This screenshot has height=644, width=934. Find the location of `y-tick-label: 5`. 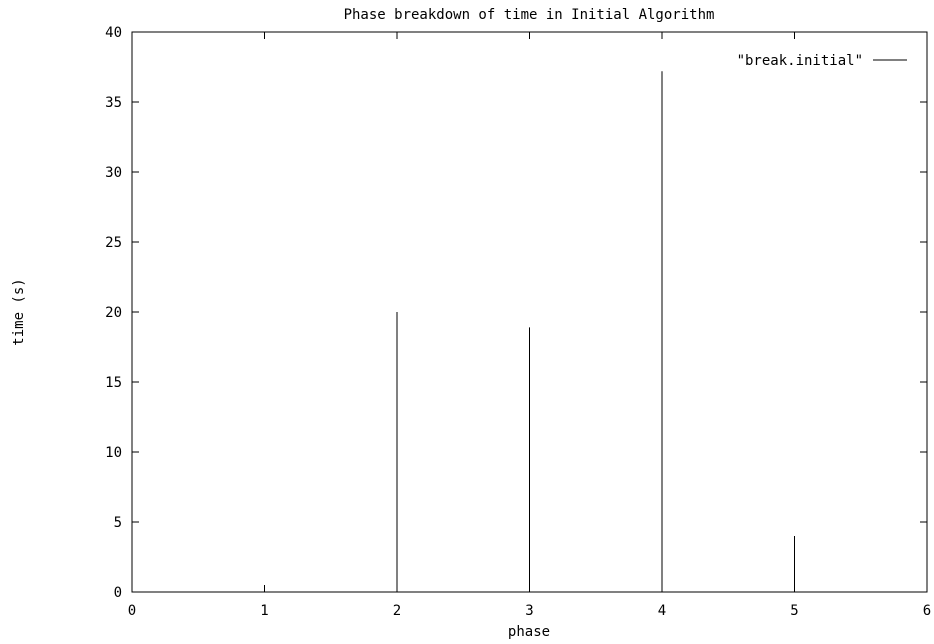

y-tick-label: 5 is located at coordinates (118, 523).